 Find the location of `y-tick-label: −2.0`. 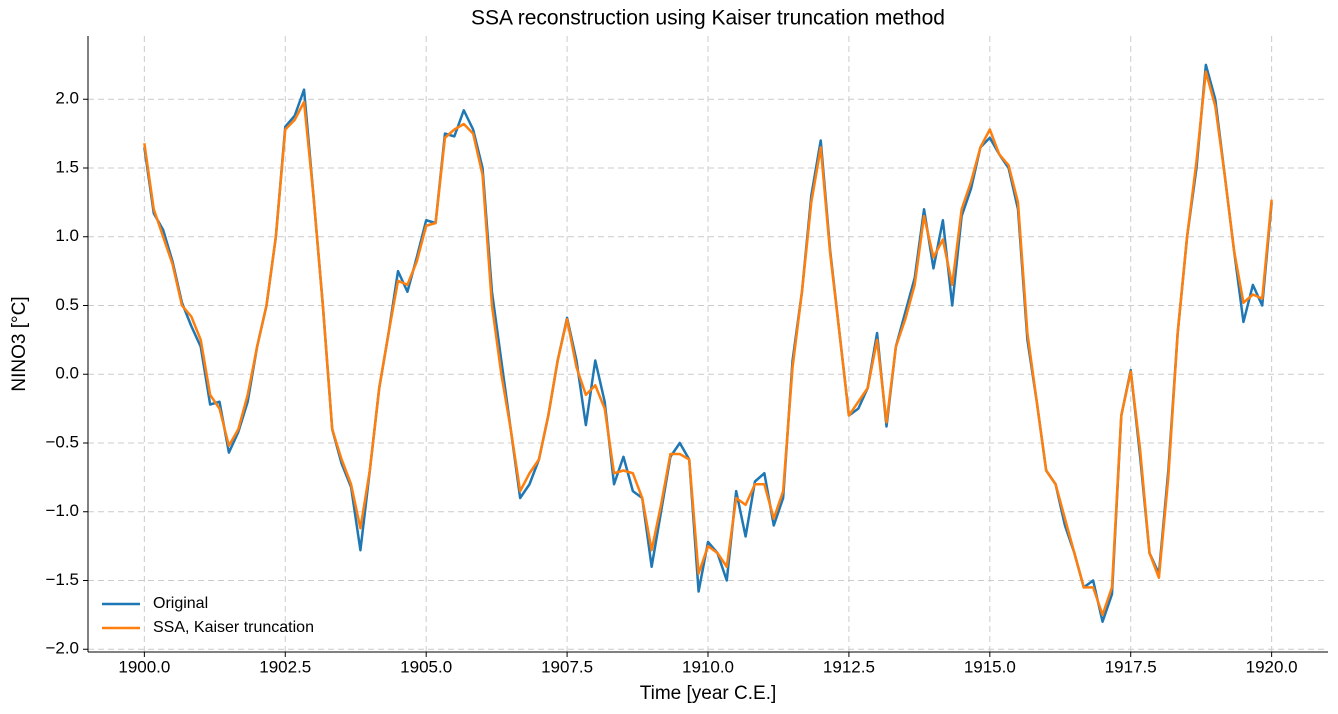

y-tick-label: −2.0 is located at coordinates (62, 648).